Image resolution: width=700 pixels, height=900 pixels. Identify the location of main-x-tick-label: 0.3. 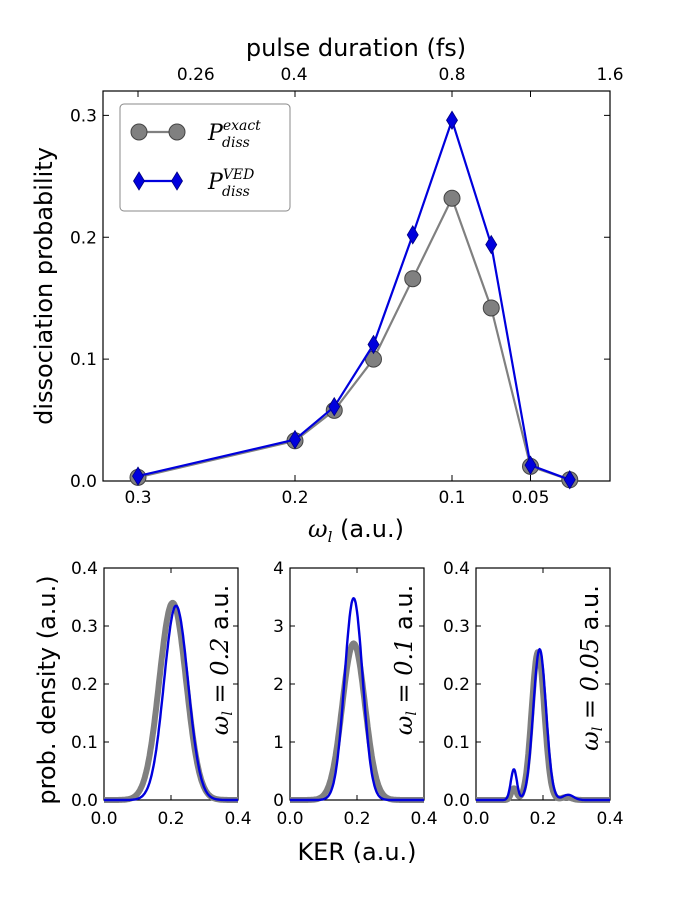
(137, 498).